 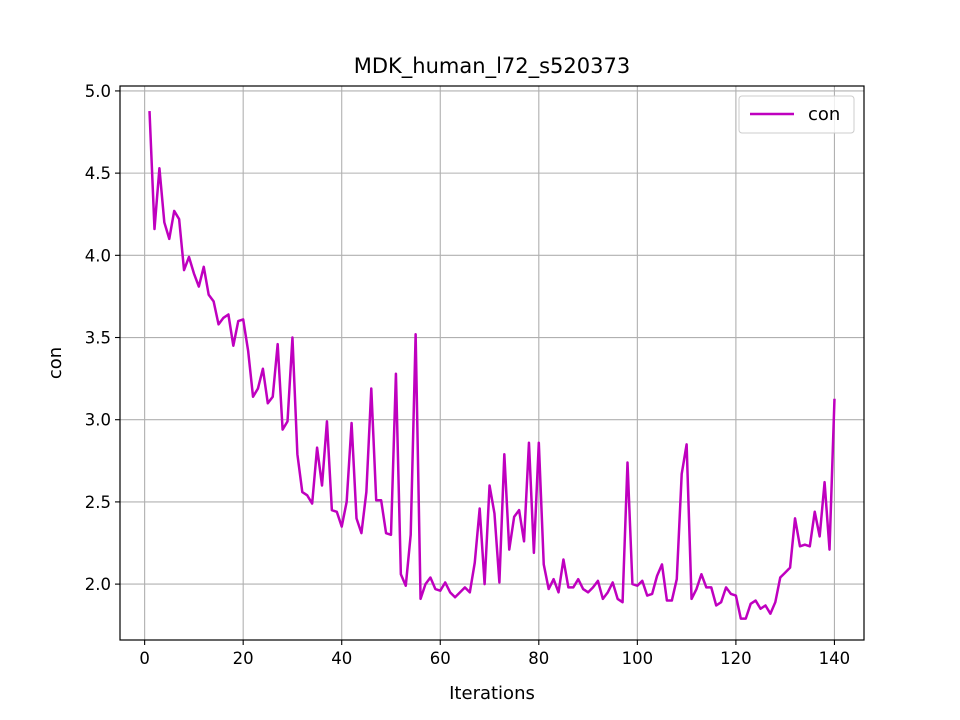 What do you see at coordinates (98, 420) in the screenshot?
I see `y-tick-label: 3.0` at bounding box center [98, 420].